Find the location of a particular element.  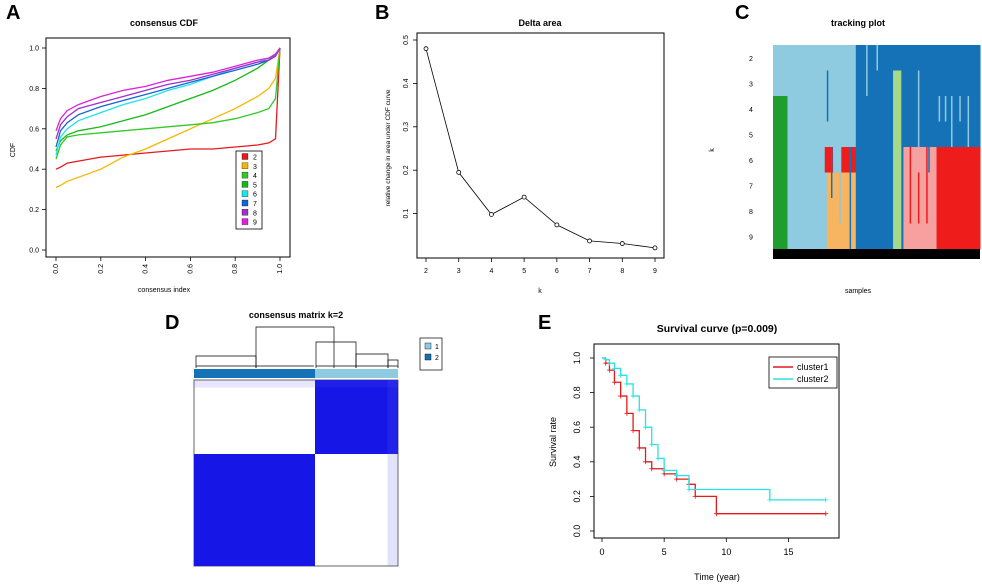

chart-a-legend-label: 2 is located at coordinates (255, 158).